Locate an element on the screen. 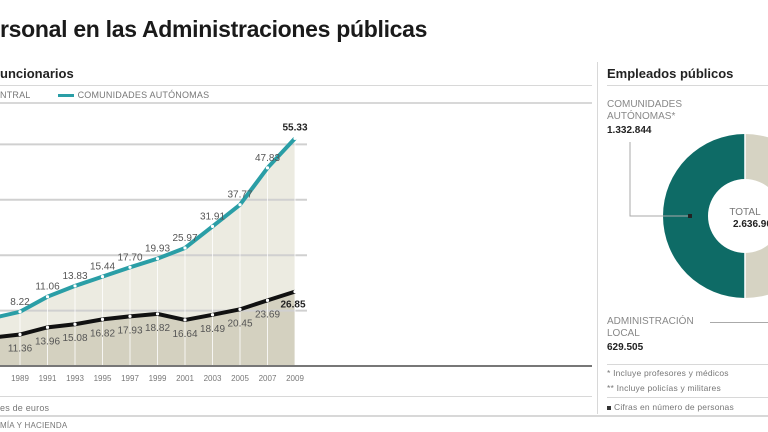  local-value: 629.505 is located at coordinates (625, 347).